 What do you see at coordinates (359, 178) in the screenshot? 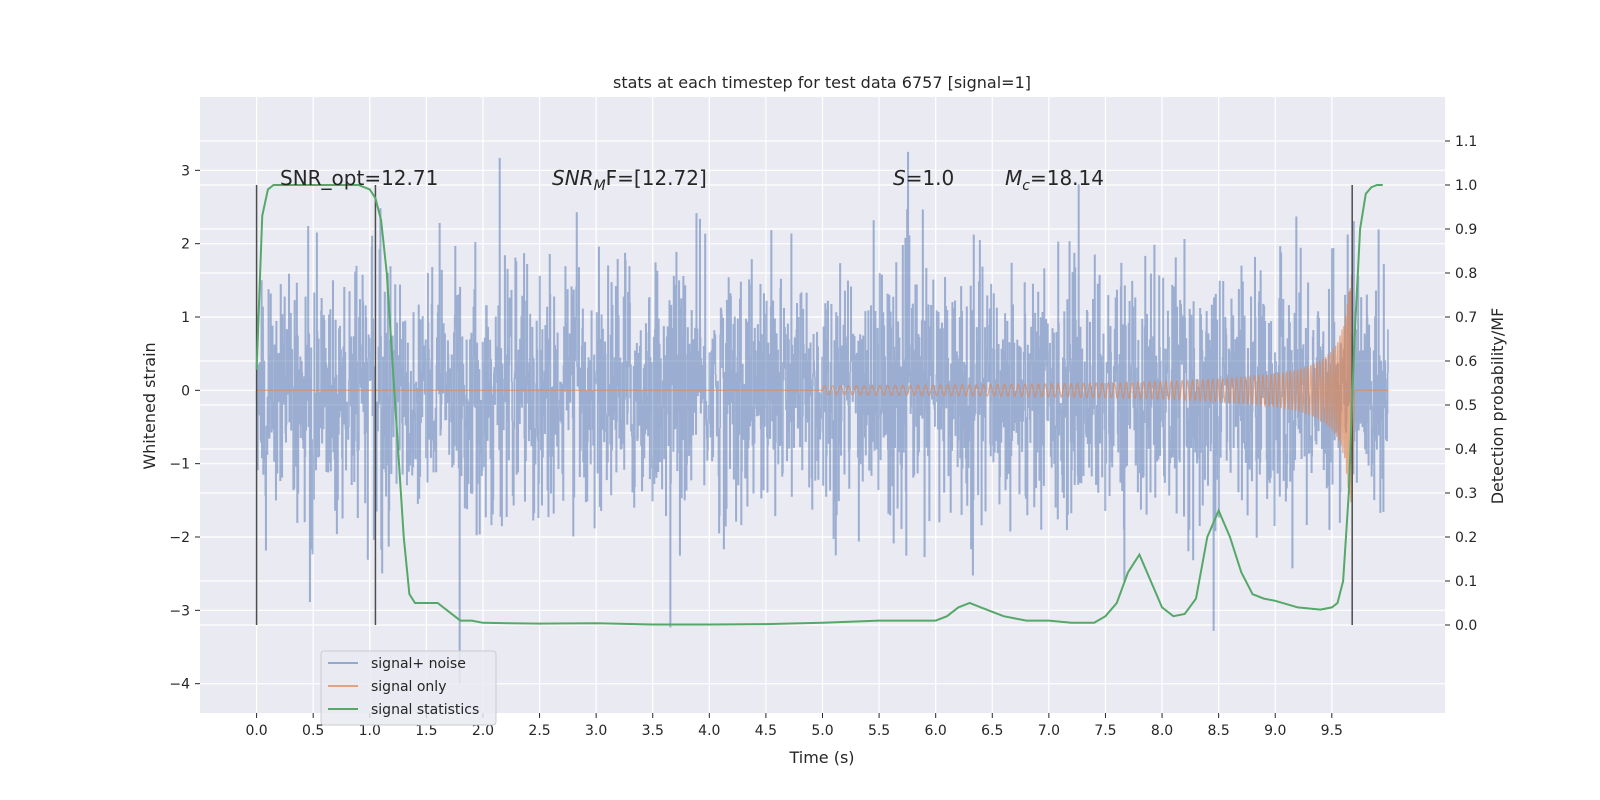
I see `snr-opt-annotation: SNR_opt=12.71` at bounding box center [359, 178].